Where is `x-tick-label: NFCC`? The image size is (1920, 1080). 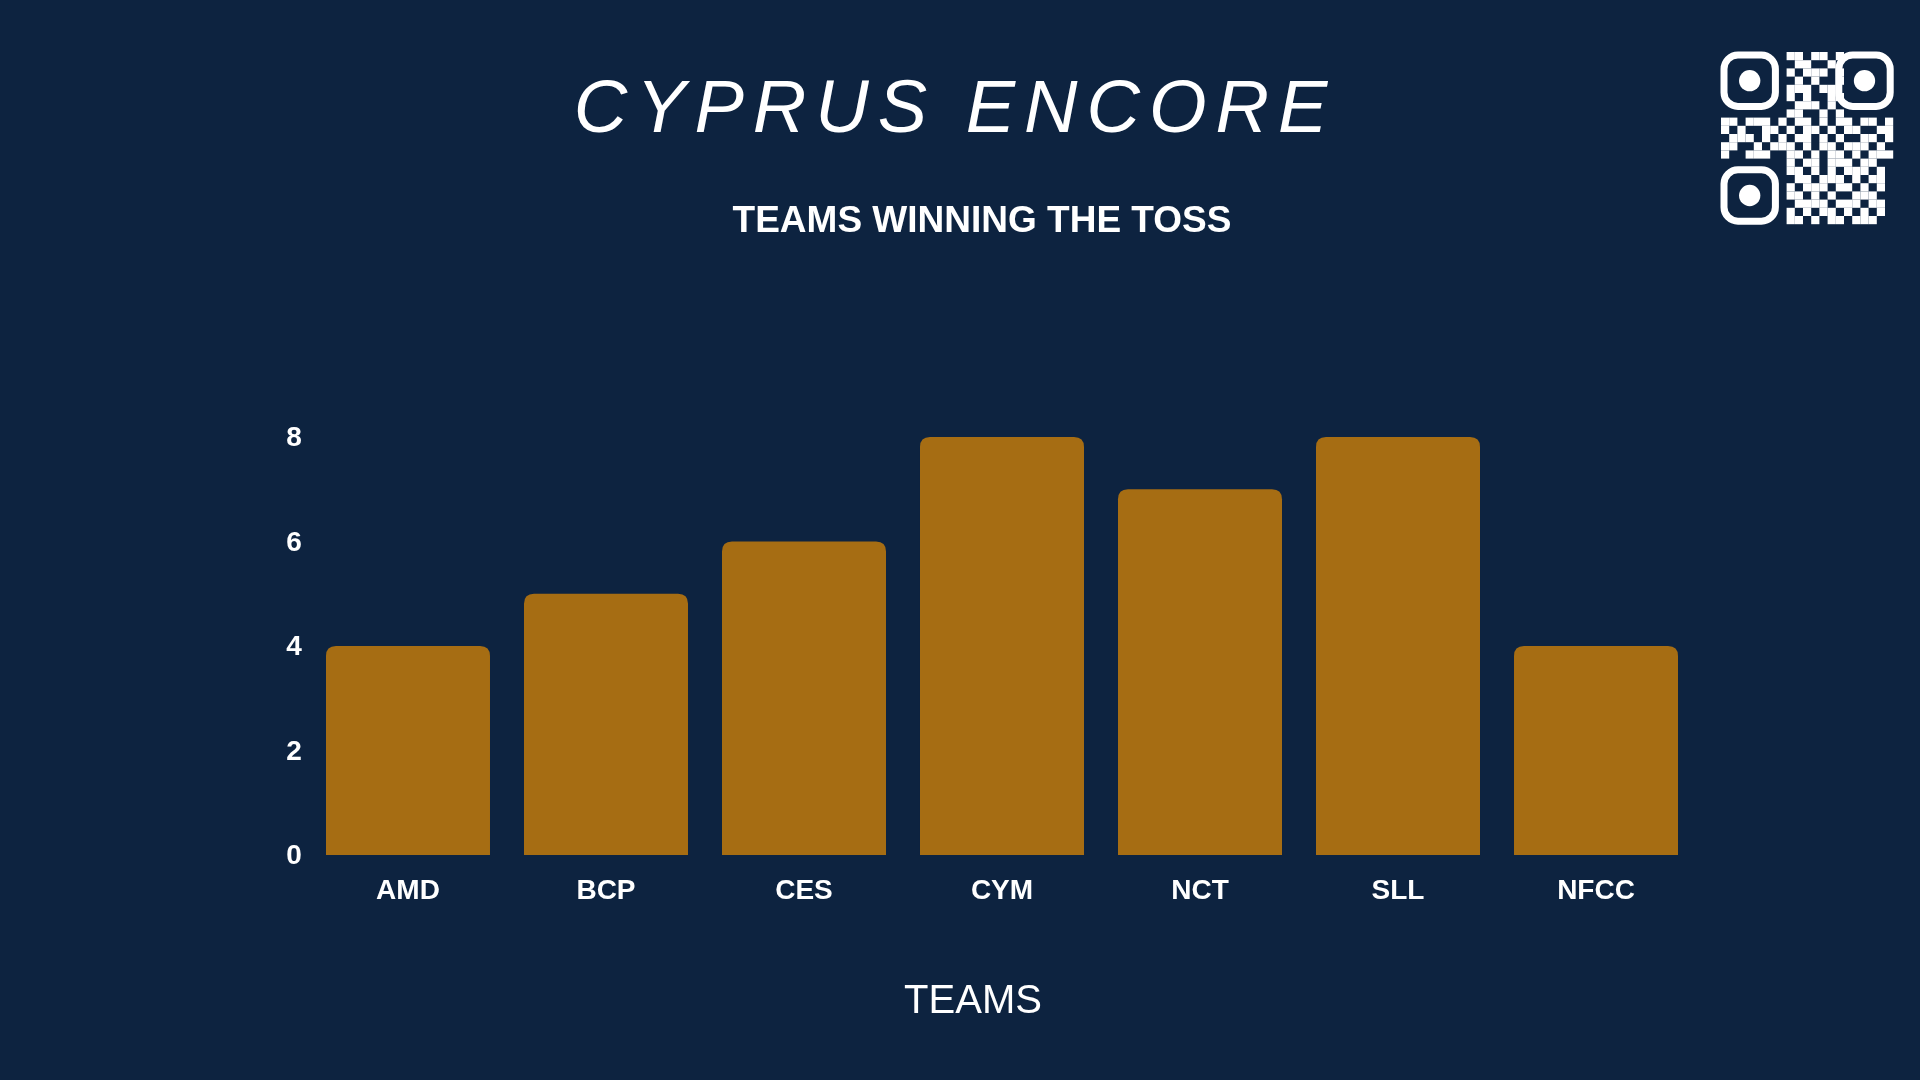
x-tick-label: NFCC is located at coordinates (1596, 889).